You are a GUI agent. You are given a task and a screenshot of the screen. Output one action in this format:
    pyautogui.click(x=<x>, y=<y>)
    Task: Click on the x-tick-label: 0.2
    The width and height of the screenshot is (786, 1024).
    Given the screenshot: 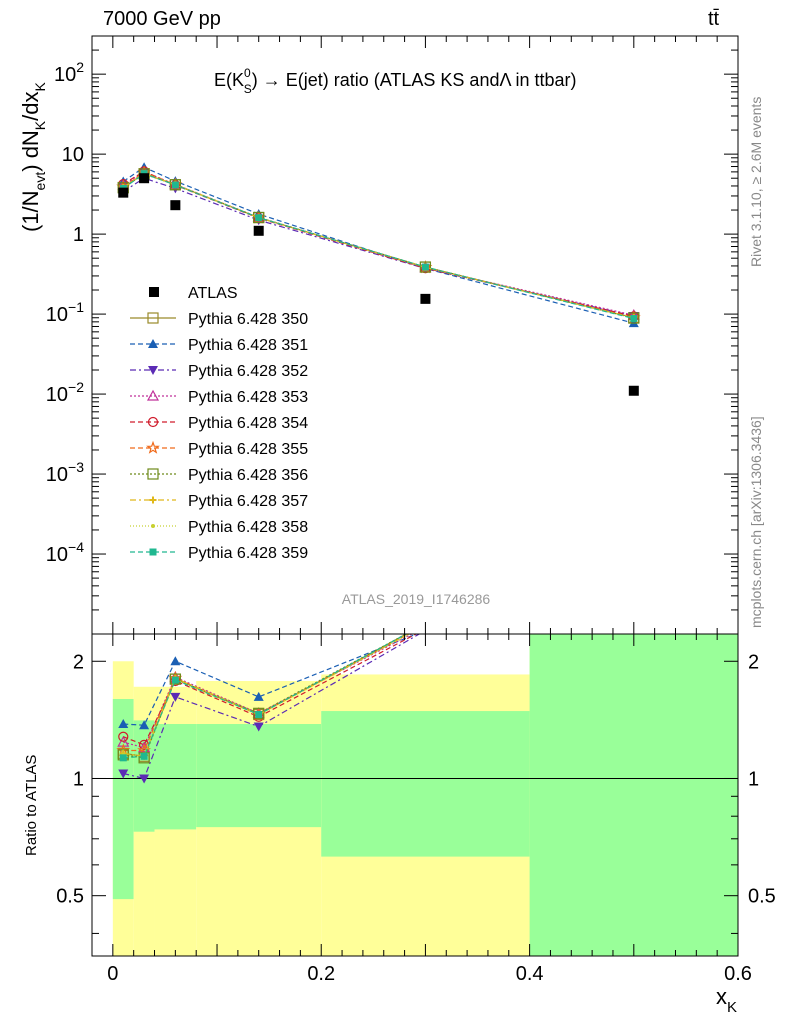 What is the action you would take?
    pyautogui.click(x=321, y=974)
    